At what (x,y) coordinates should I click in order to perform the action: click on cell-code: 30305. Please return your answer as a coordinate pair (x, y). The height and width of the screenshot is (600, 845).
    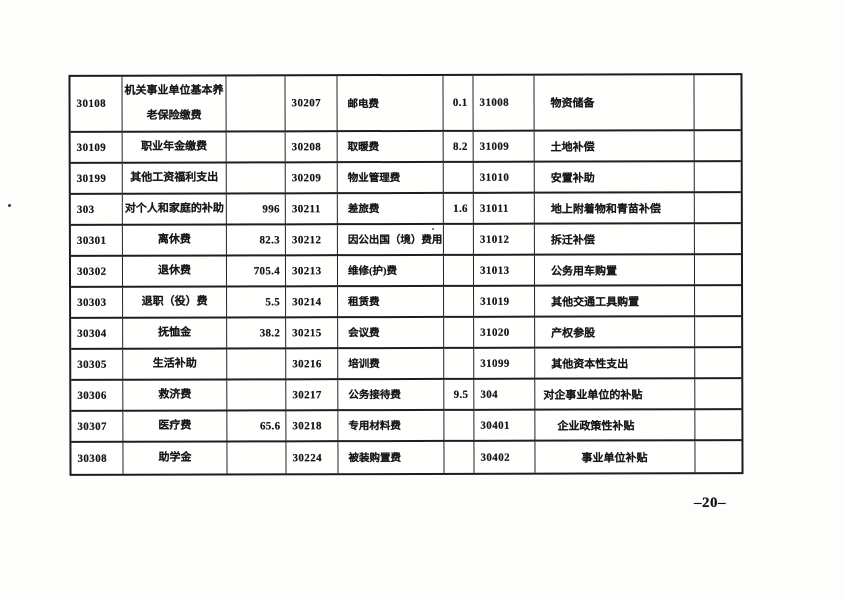
    Looking at the image, I should click on (97, 365).